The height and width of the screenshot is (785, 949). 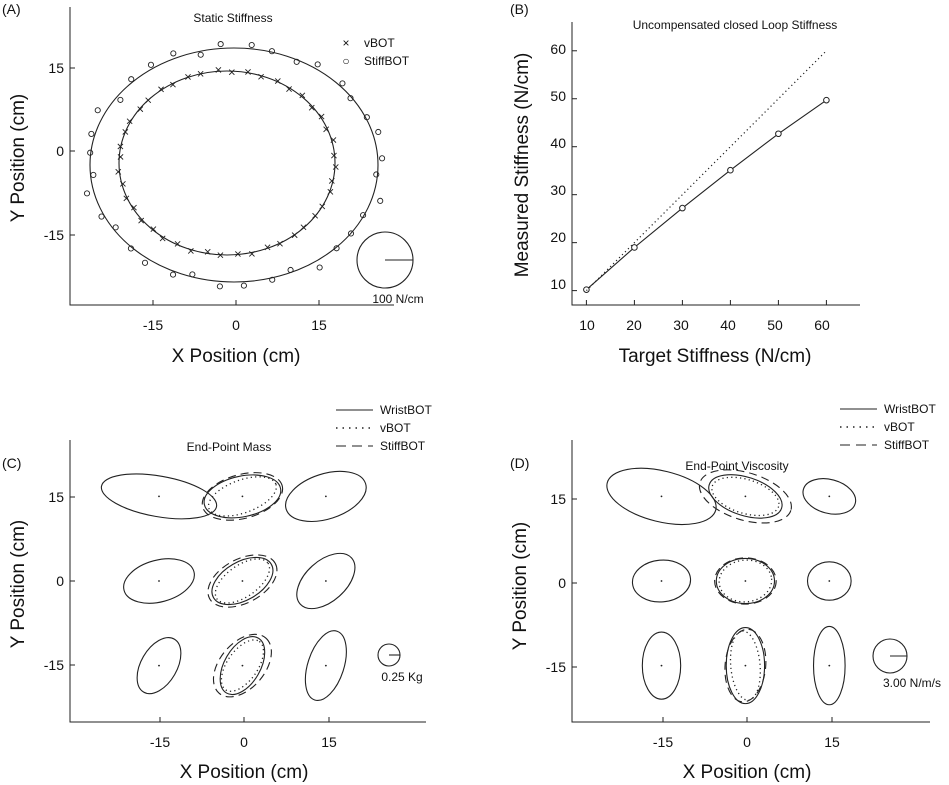 What do you see at coordinates (234, 165) in the screenshot?
I see `stiffbot-fit-ellipse` at bounding box center [234, 165].